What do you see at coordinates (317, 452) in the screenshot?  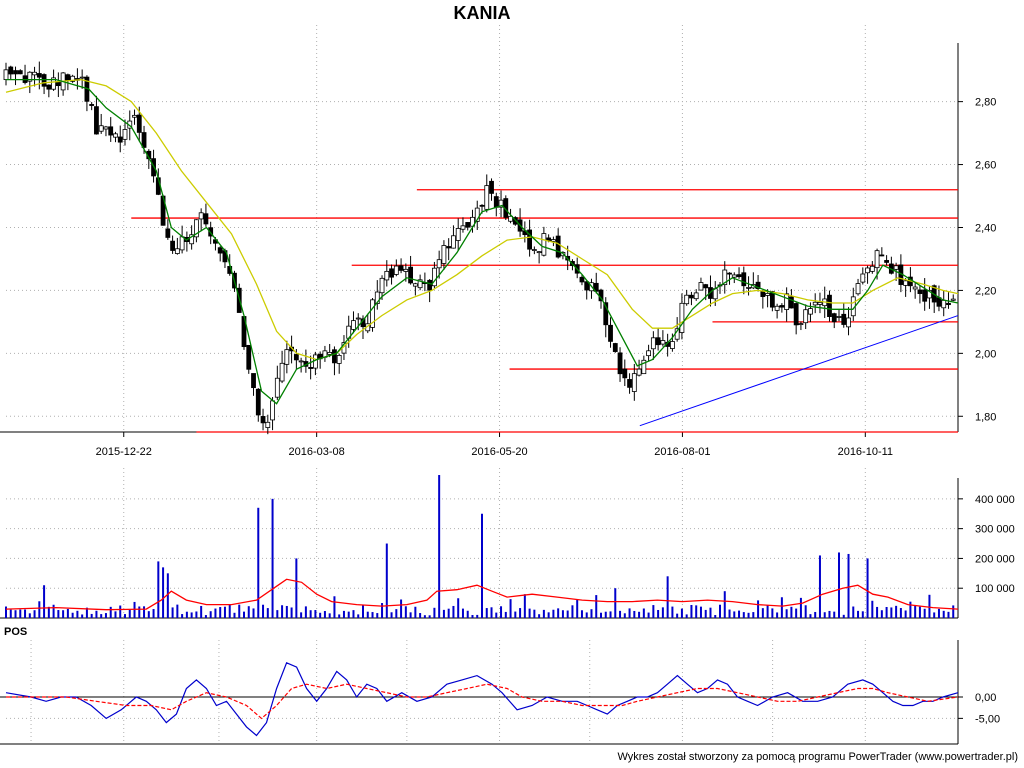 I see `x-tick-label: 2016-03-08` at bounding box center [317, 452].